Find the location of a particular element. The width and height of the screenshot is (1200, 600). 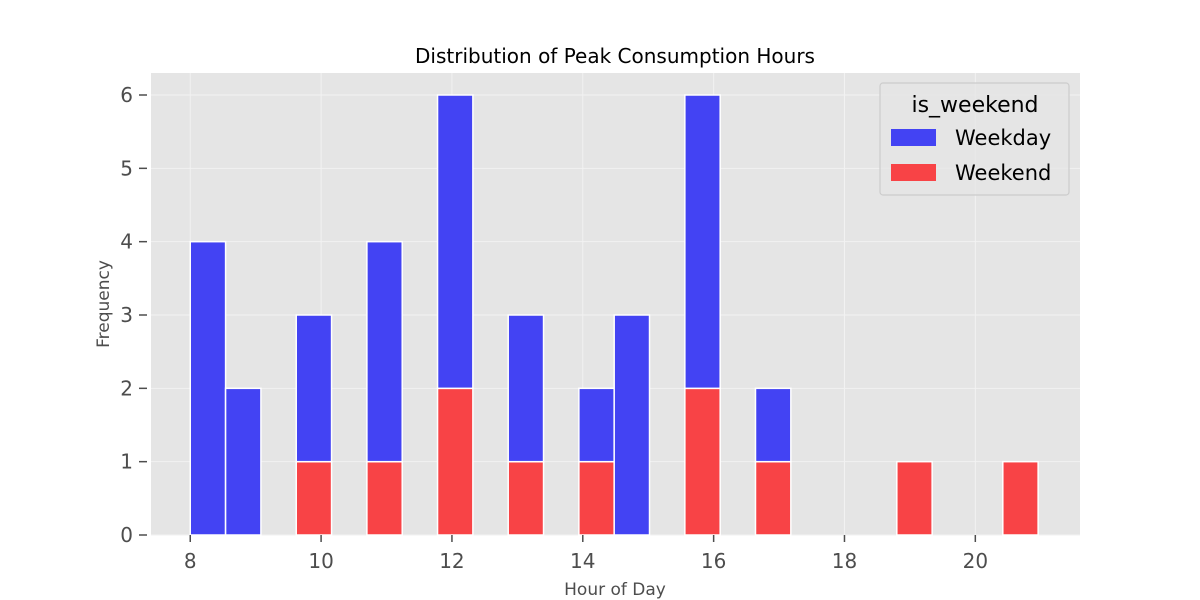

y-axis-label: Frequency is located at coordinates (104, 304).